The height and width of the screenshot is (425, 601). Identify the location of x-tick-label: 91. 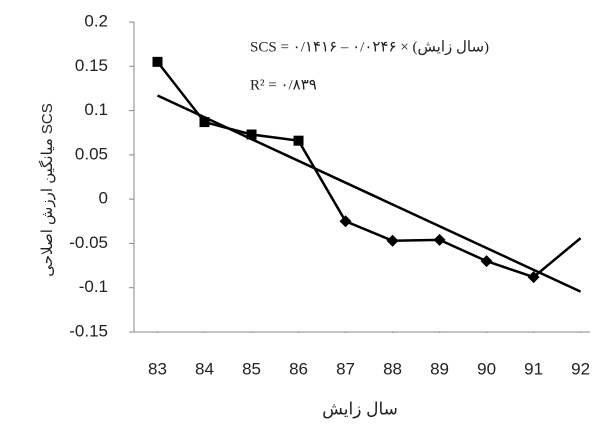
(533, 368).